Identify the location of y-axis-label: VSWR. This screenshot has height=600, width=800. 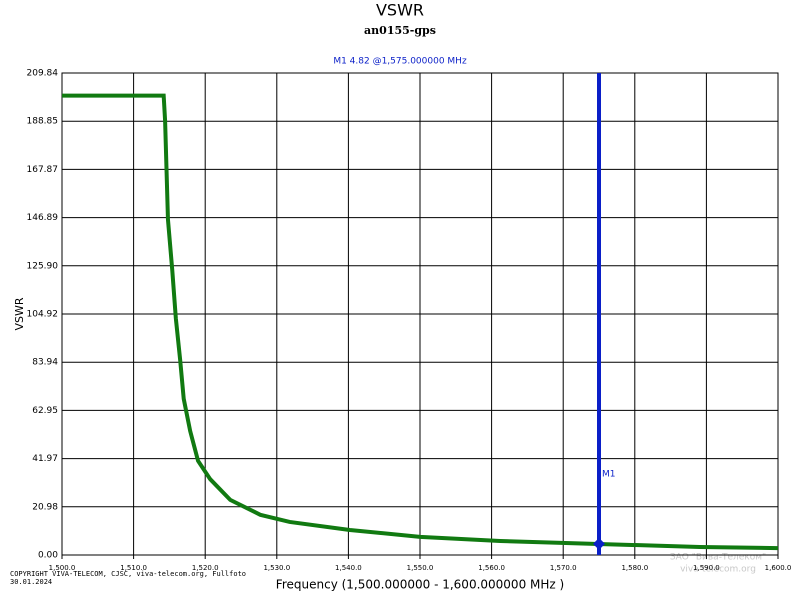
(19, 313).